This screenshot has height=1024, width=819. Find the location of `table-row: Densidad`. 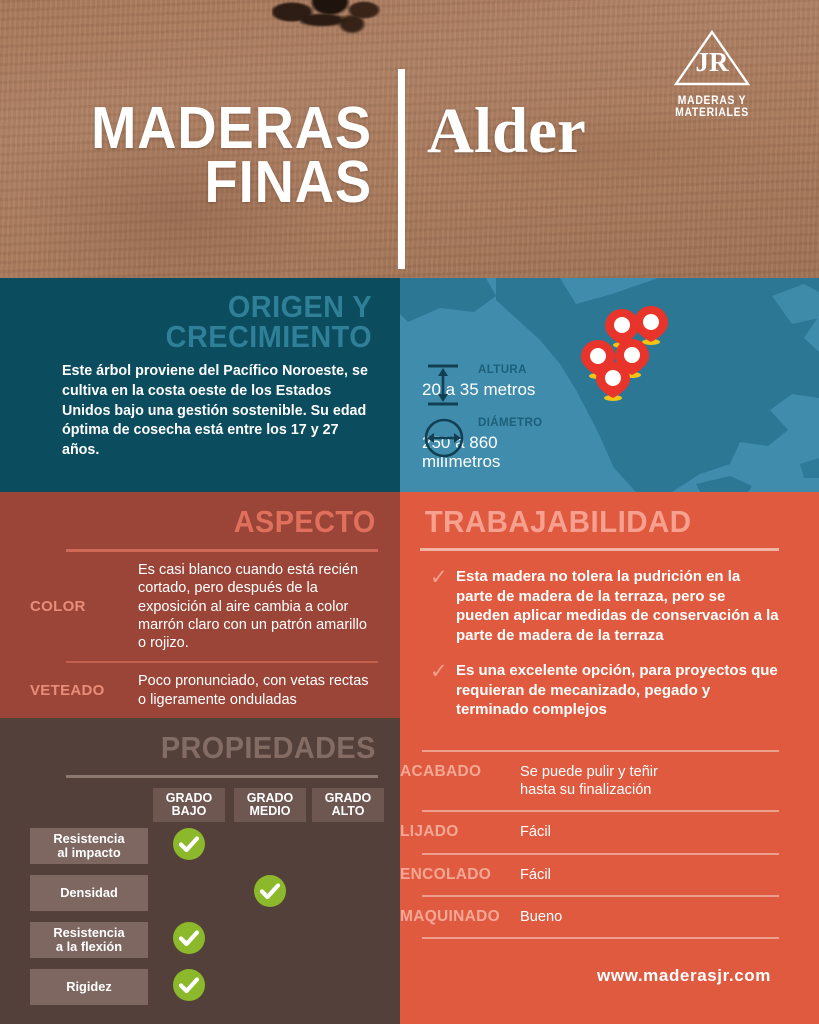

table-row: Densidad is located at coordinates (200, 895).